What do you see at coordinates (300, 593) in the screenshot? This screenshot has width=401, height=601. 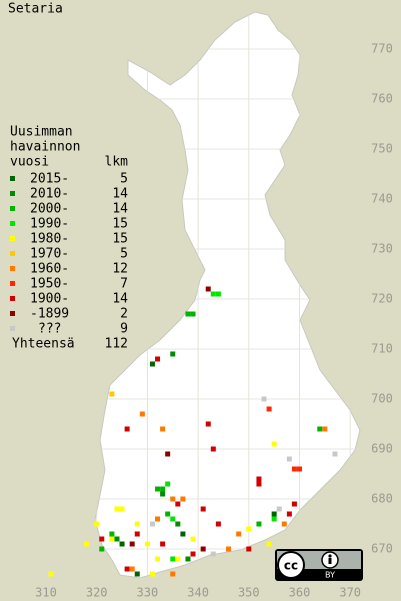 I see `x-tick-label: 360` at bounding box center [300, 593].